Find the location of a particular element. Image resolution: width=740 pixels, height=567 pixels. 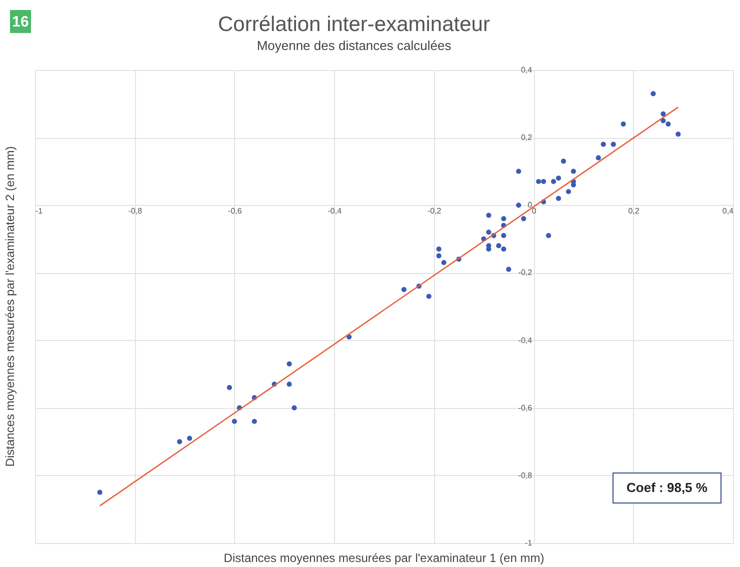

x-axis-title: Distances moyennes mesurées par l'examinateur 1 (en mm) is located at coordinates (384, 558).